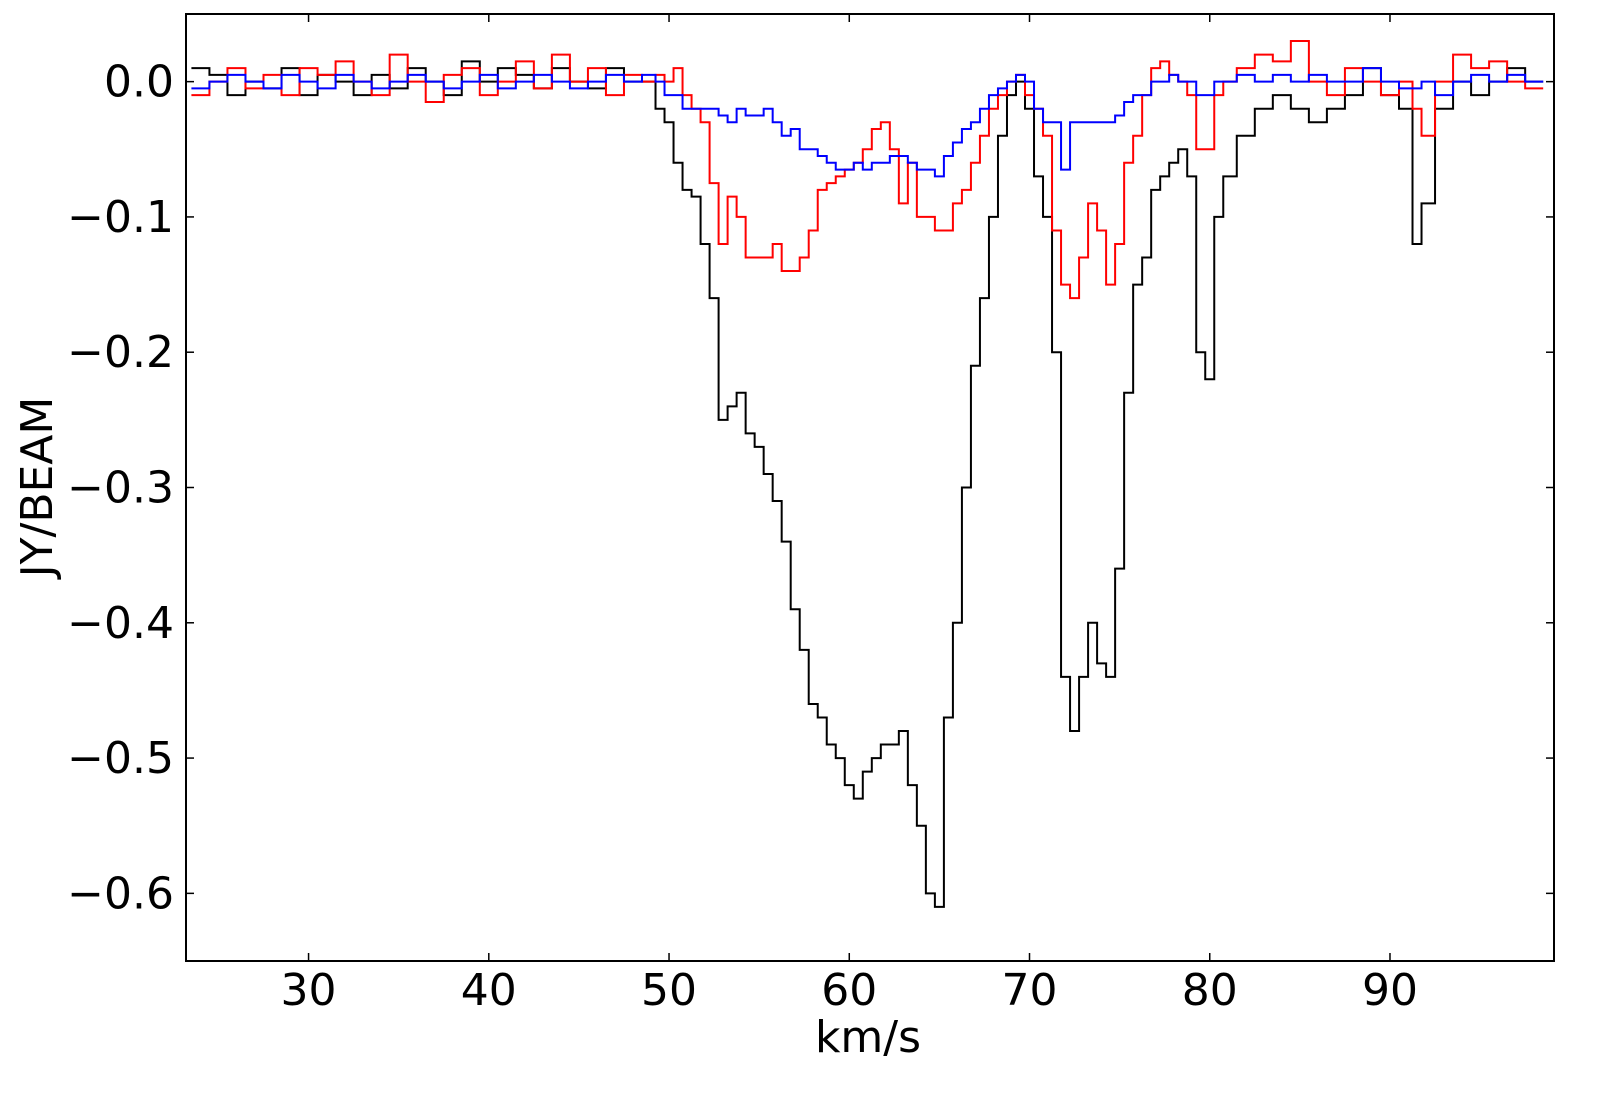 Image resolution: width=1623 pixels, height=1109 pixels. I want to click on y-tick-label: −0.4, so click(120, 623).